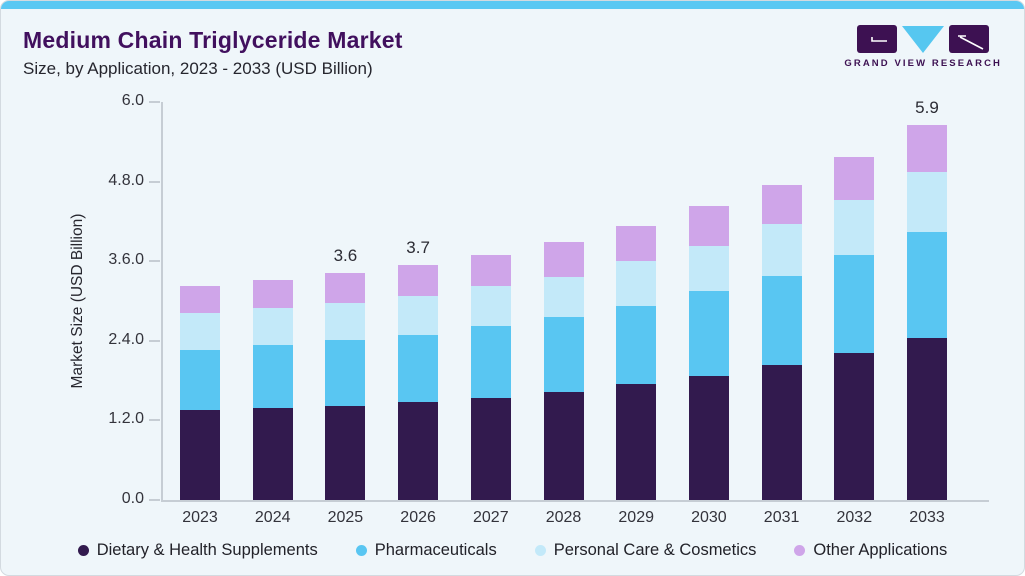 This screenshot has height=576, width=1025. I want to click on y-axis-line, so click(162, 301).